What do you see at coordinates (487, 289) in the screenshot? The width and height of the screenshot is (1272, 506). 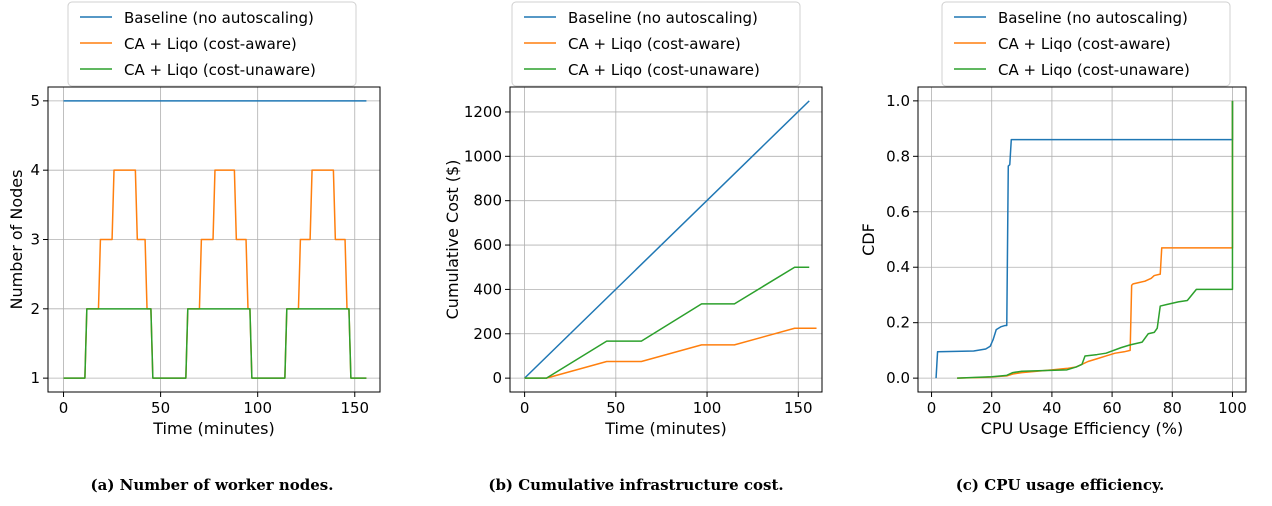 I see `y-tick-label: 400` at bounding box center [487, 289].